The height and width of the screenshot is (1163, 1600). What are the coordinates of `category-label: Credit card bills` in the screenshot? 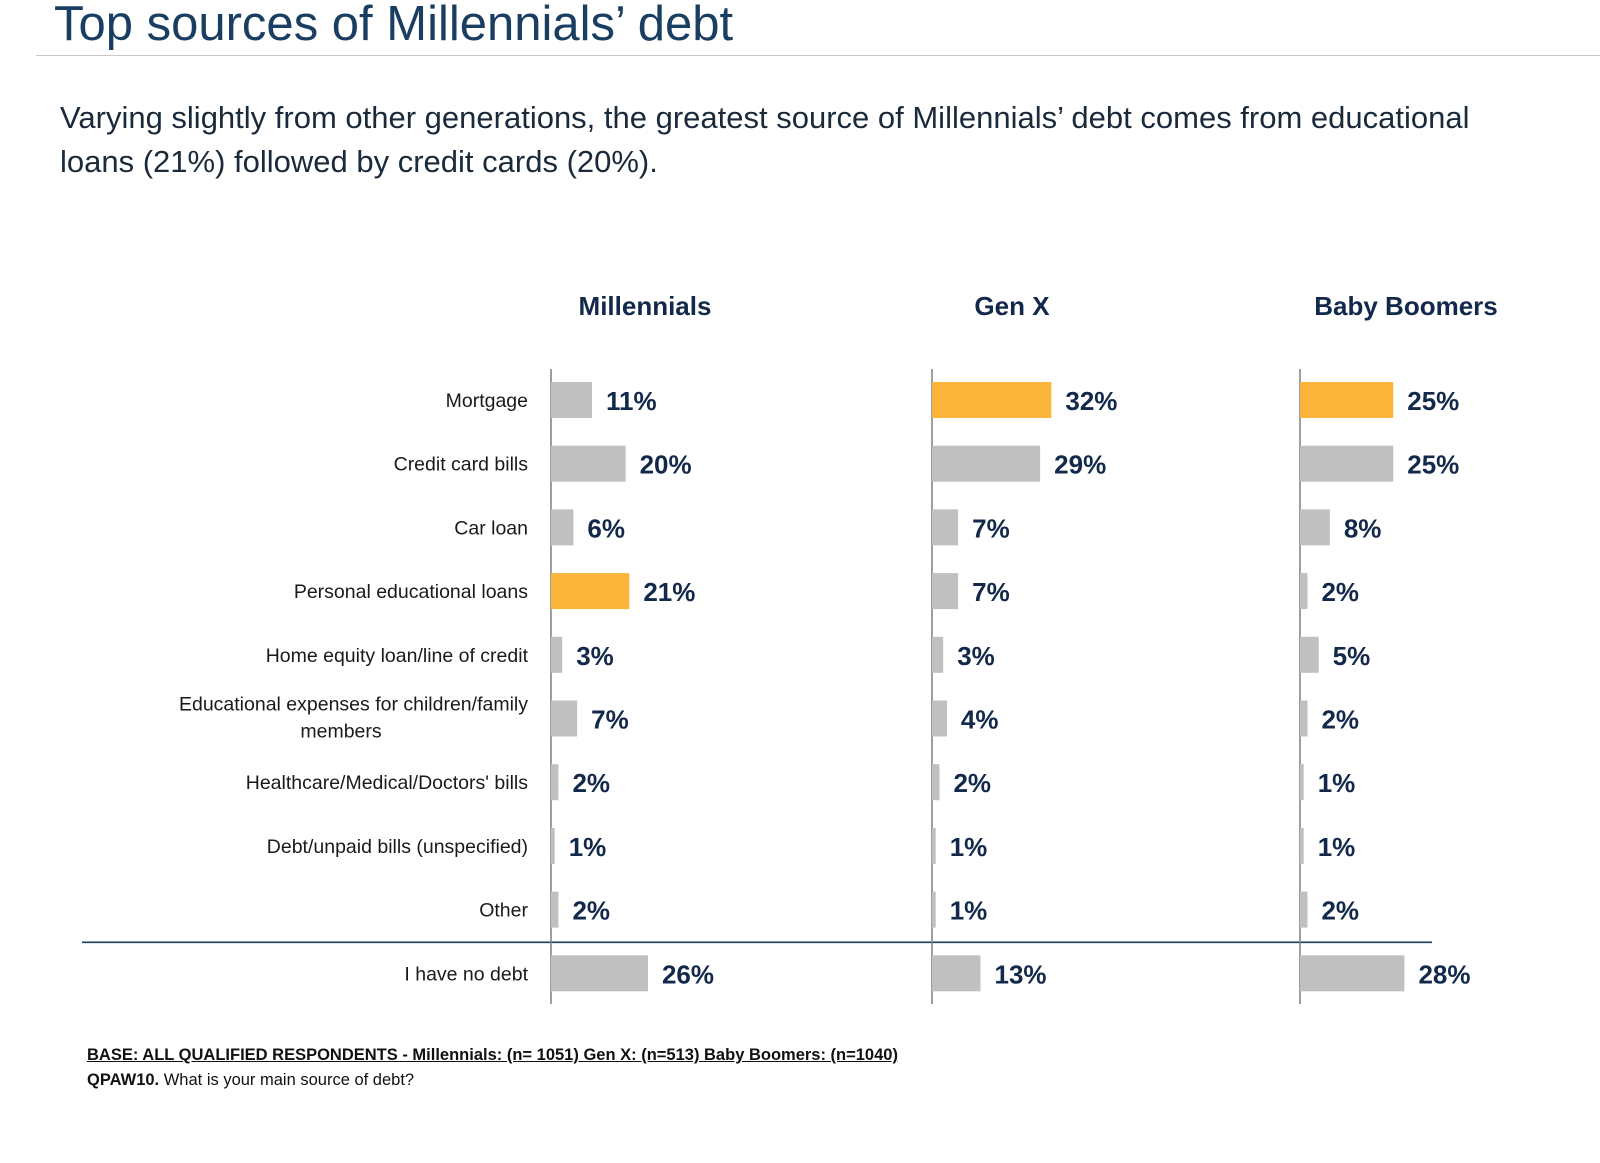 It's located at (461, 465).